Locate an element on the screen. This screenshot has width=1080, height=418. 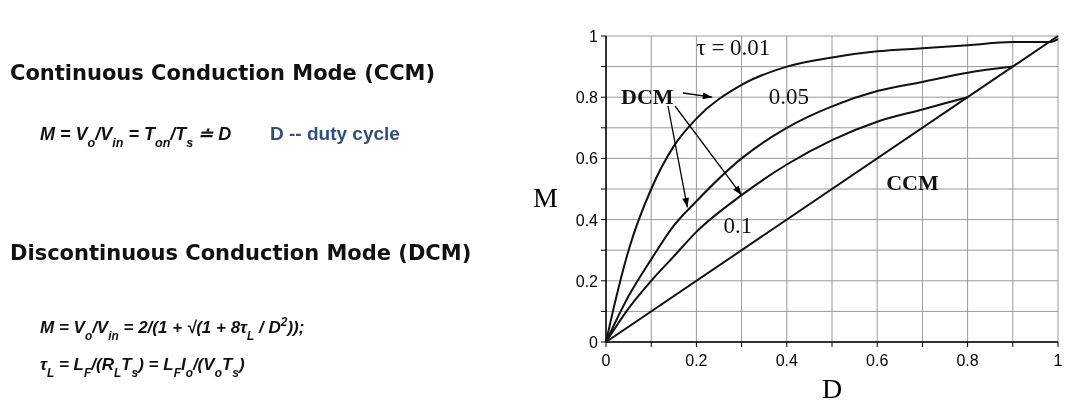
y-axis-title: M is located at coordinates (546, 197).